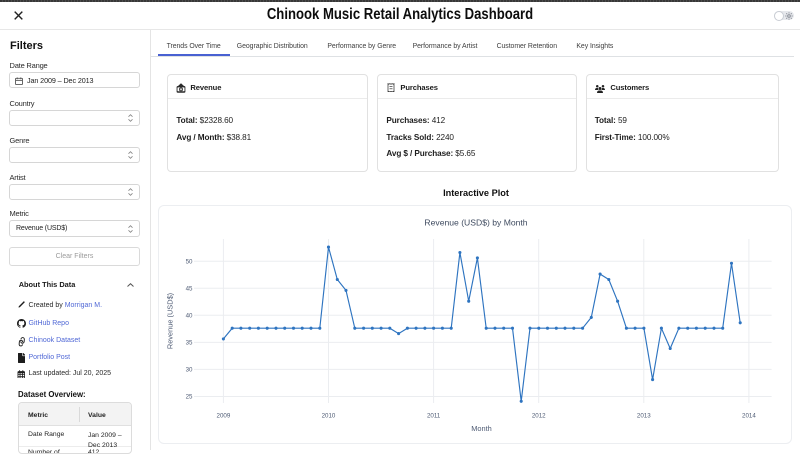 The height and width of the screenshot is (454, 800). I want to click on svg-text: Revenue (USD$) by Month, so click(475, 222).